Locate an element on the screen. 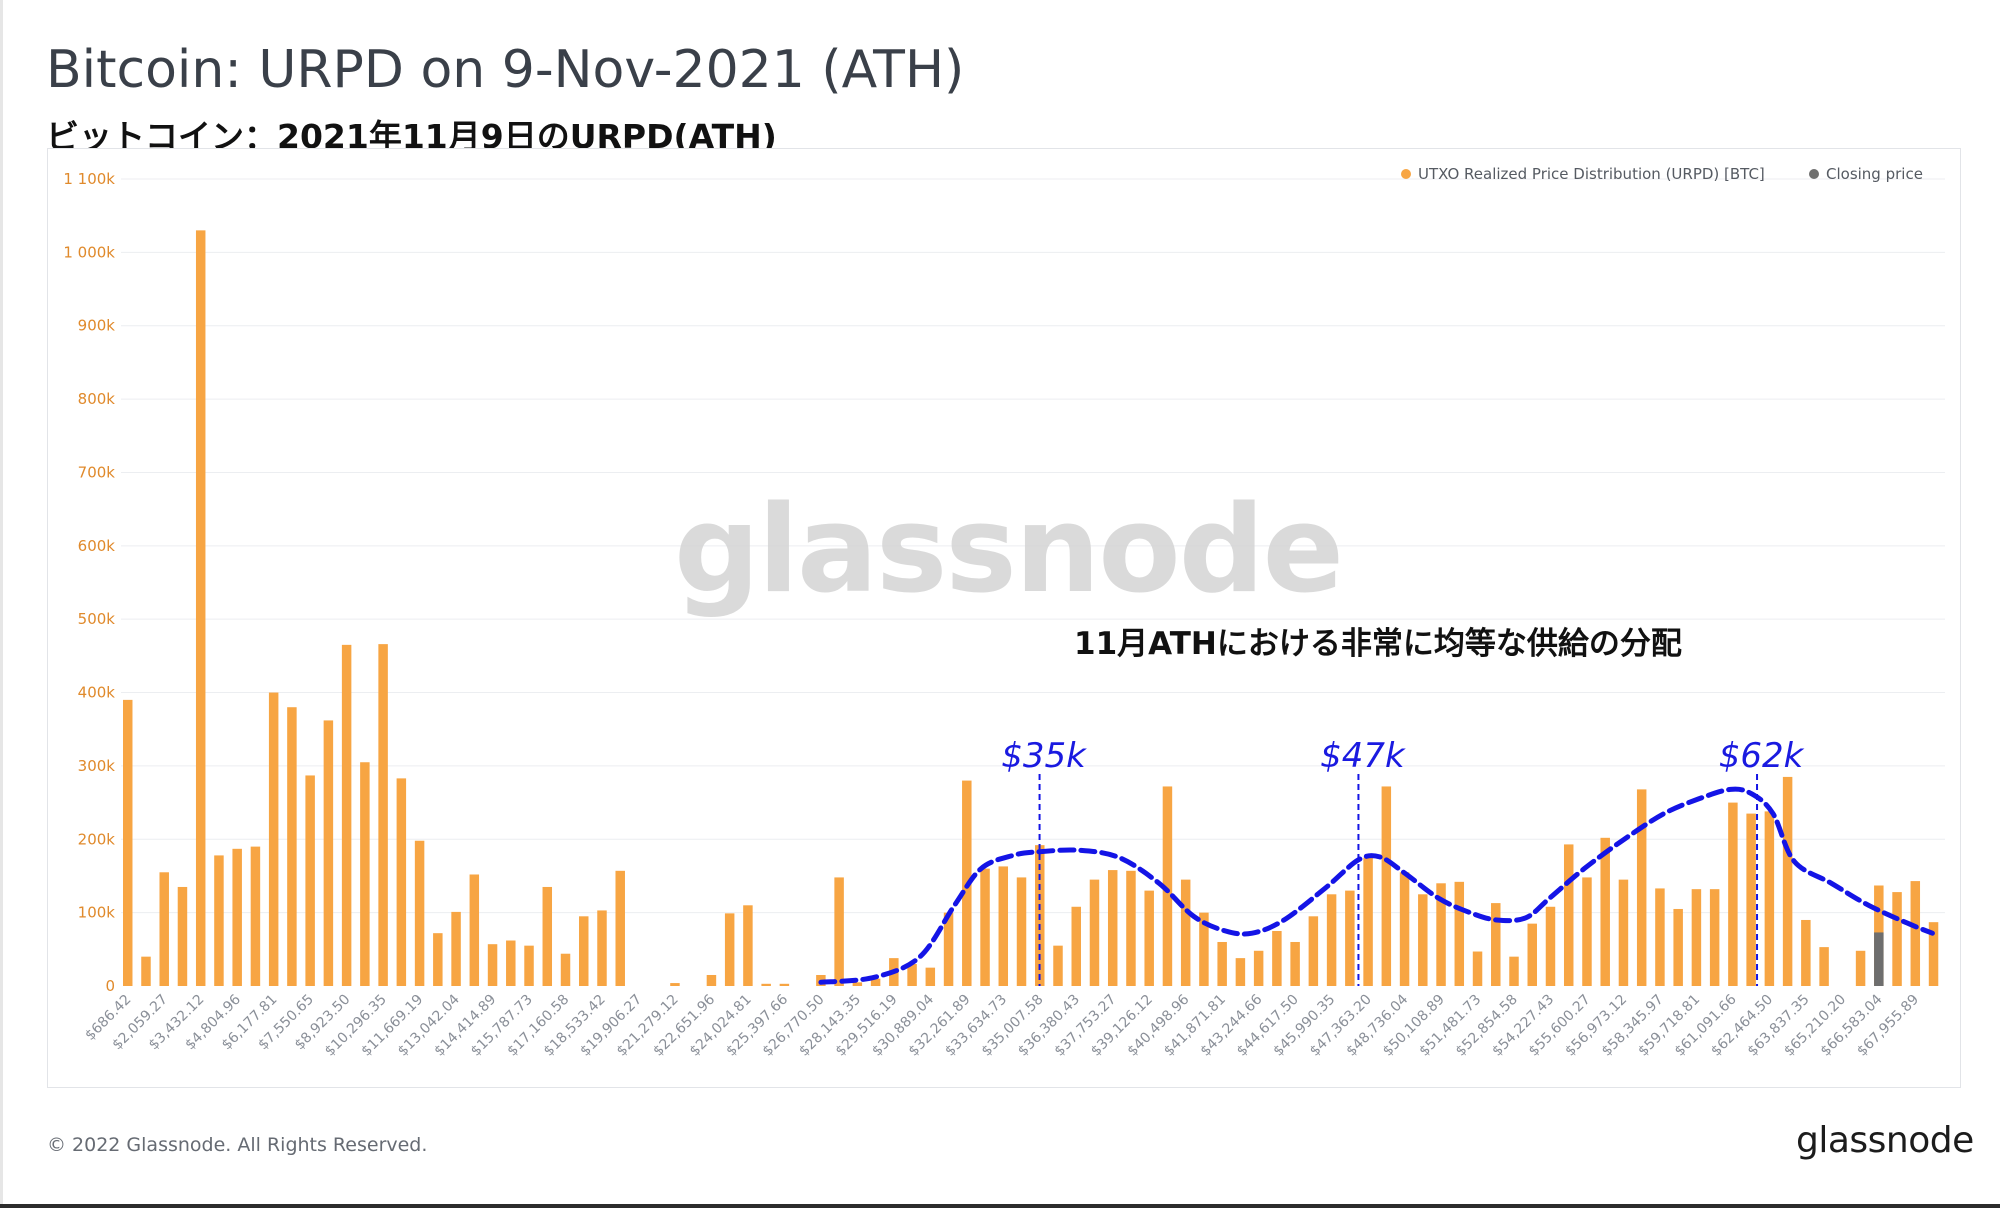 Image resolution: width=2000 pixels, height=1208 pixels. y-tick-label: 200k is located at coordinates (97, 839).